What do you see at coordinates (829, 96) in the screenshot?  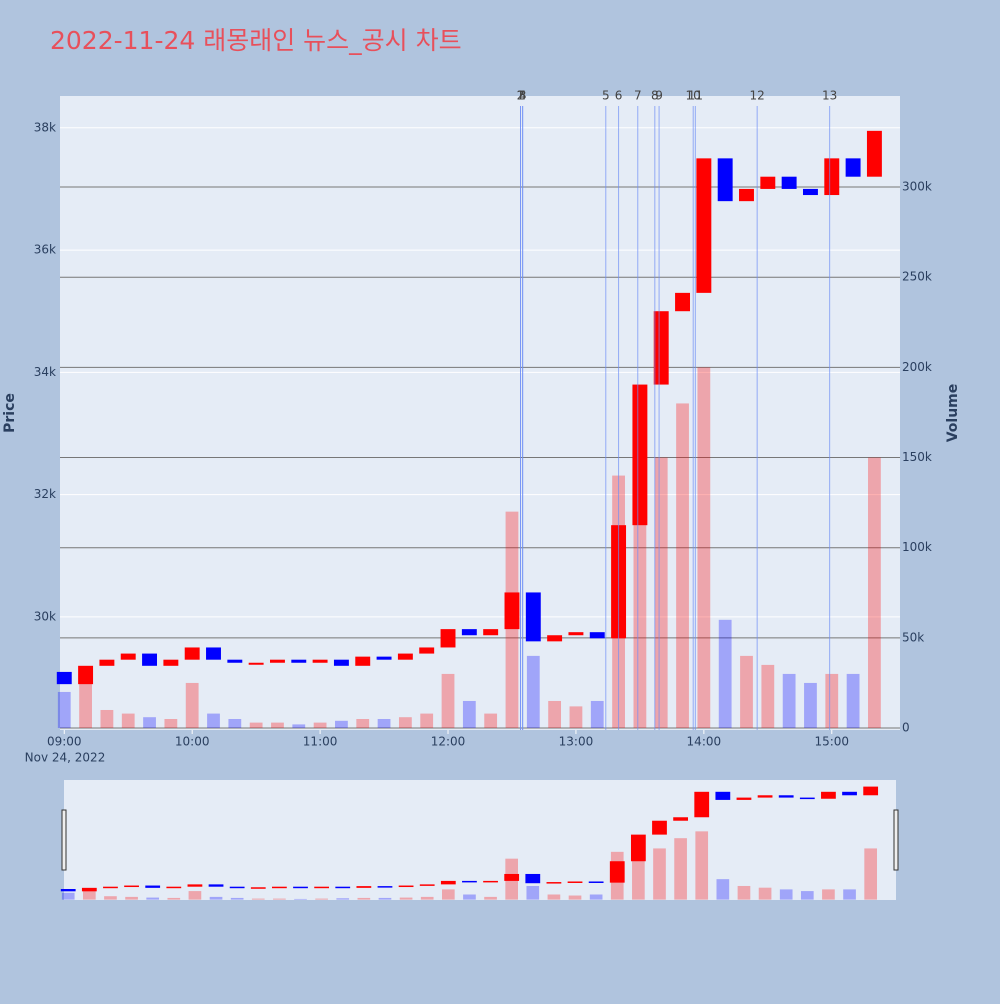 I see `news-label: 13` at bounding box center [829, 96].